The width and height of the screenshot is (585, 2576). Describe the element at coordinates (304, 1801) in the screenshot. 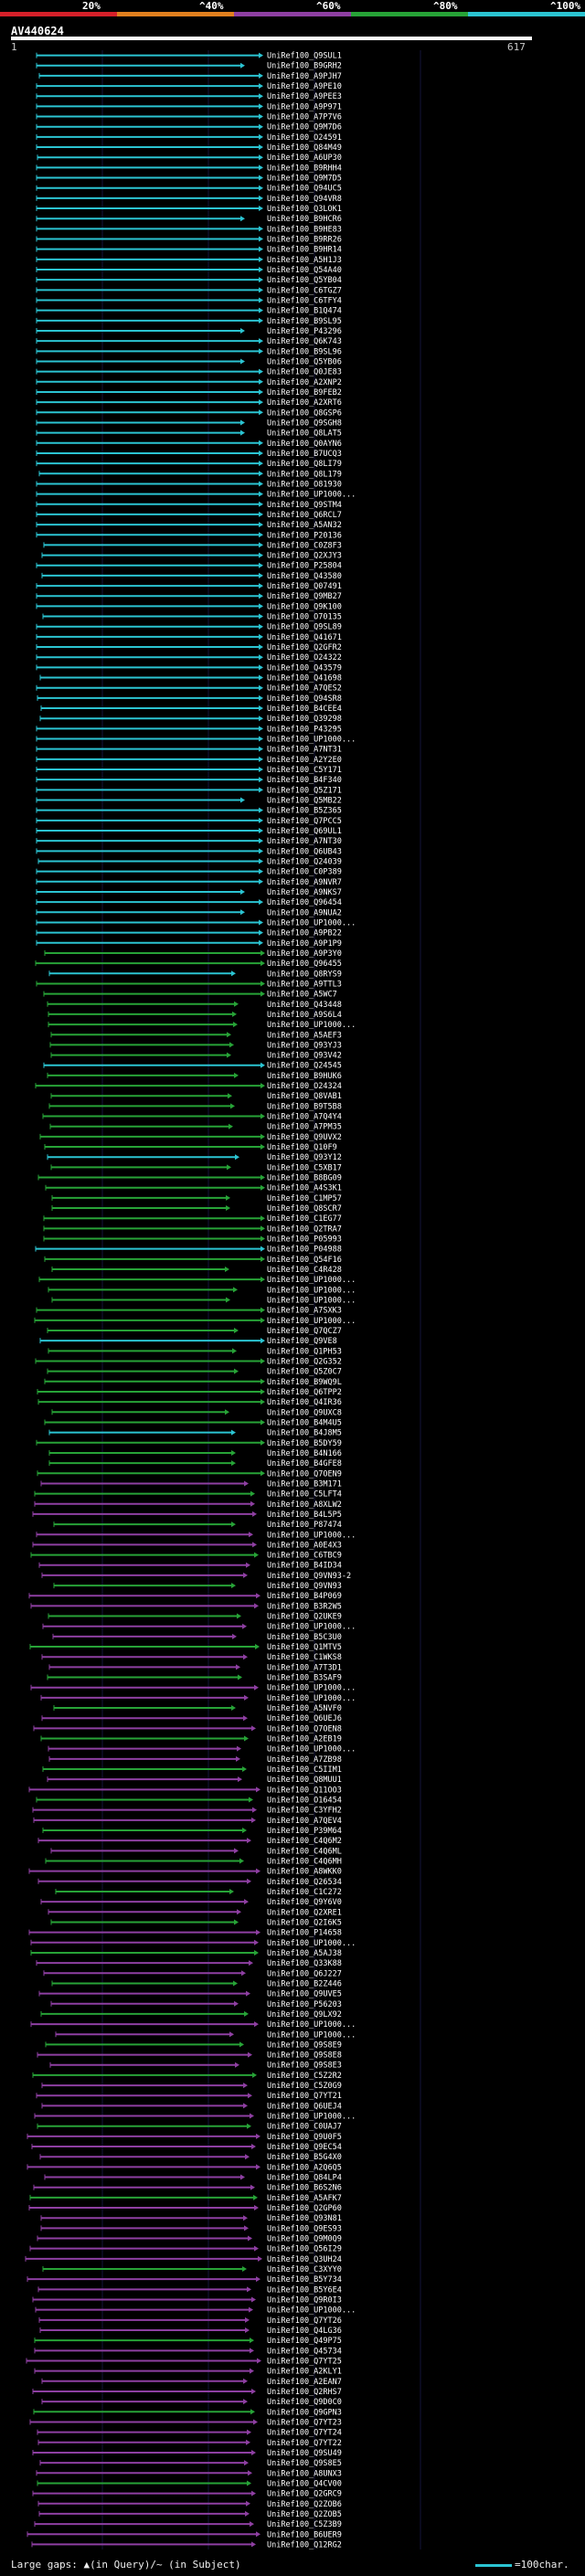

I see `hit-label: UniRef100_O16454` at that location.